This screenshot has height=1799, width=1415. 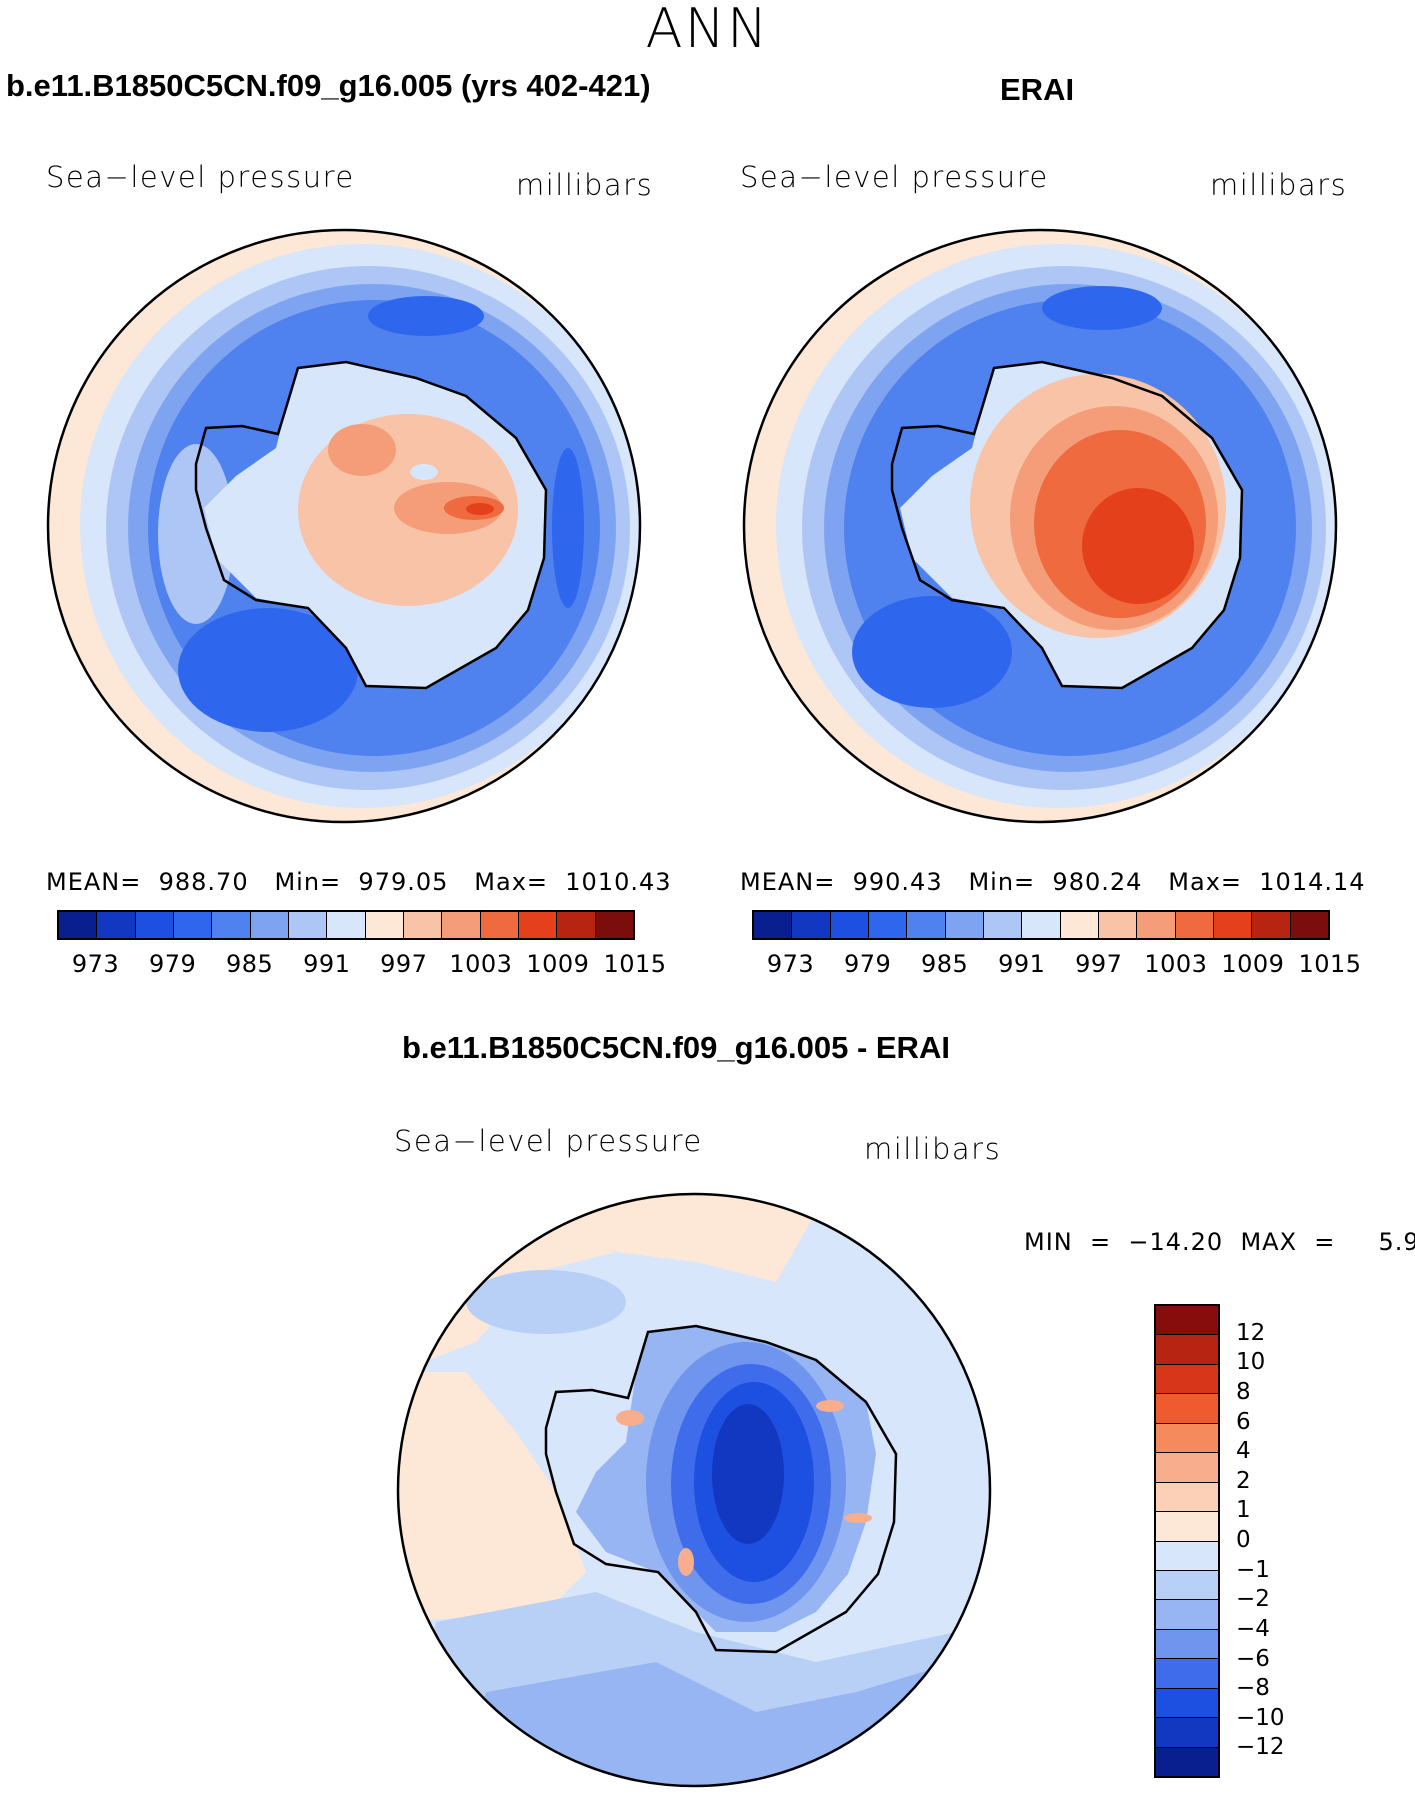 What do you see at coordinates (1253, 1688) in the screenshot?
I see `colorbar-tick-label: −8` at bounding box center [1253, 1688].